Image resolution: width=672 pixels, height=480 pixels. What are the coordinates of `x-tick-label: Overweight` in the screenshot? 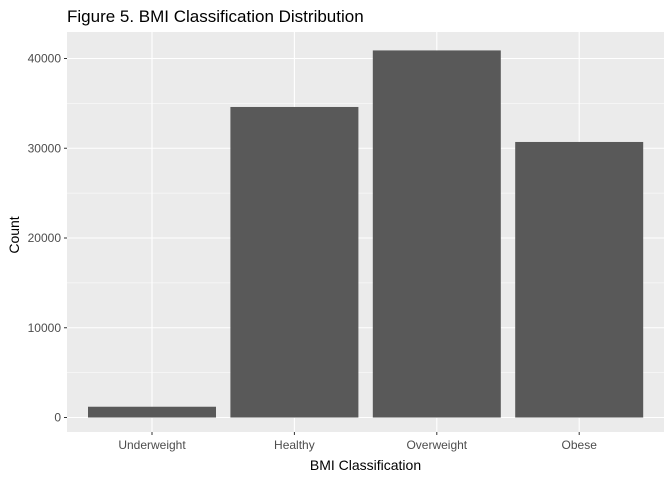 It's located at (436, 445).